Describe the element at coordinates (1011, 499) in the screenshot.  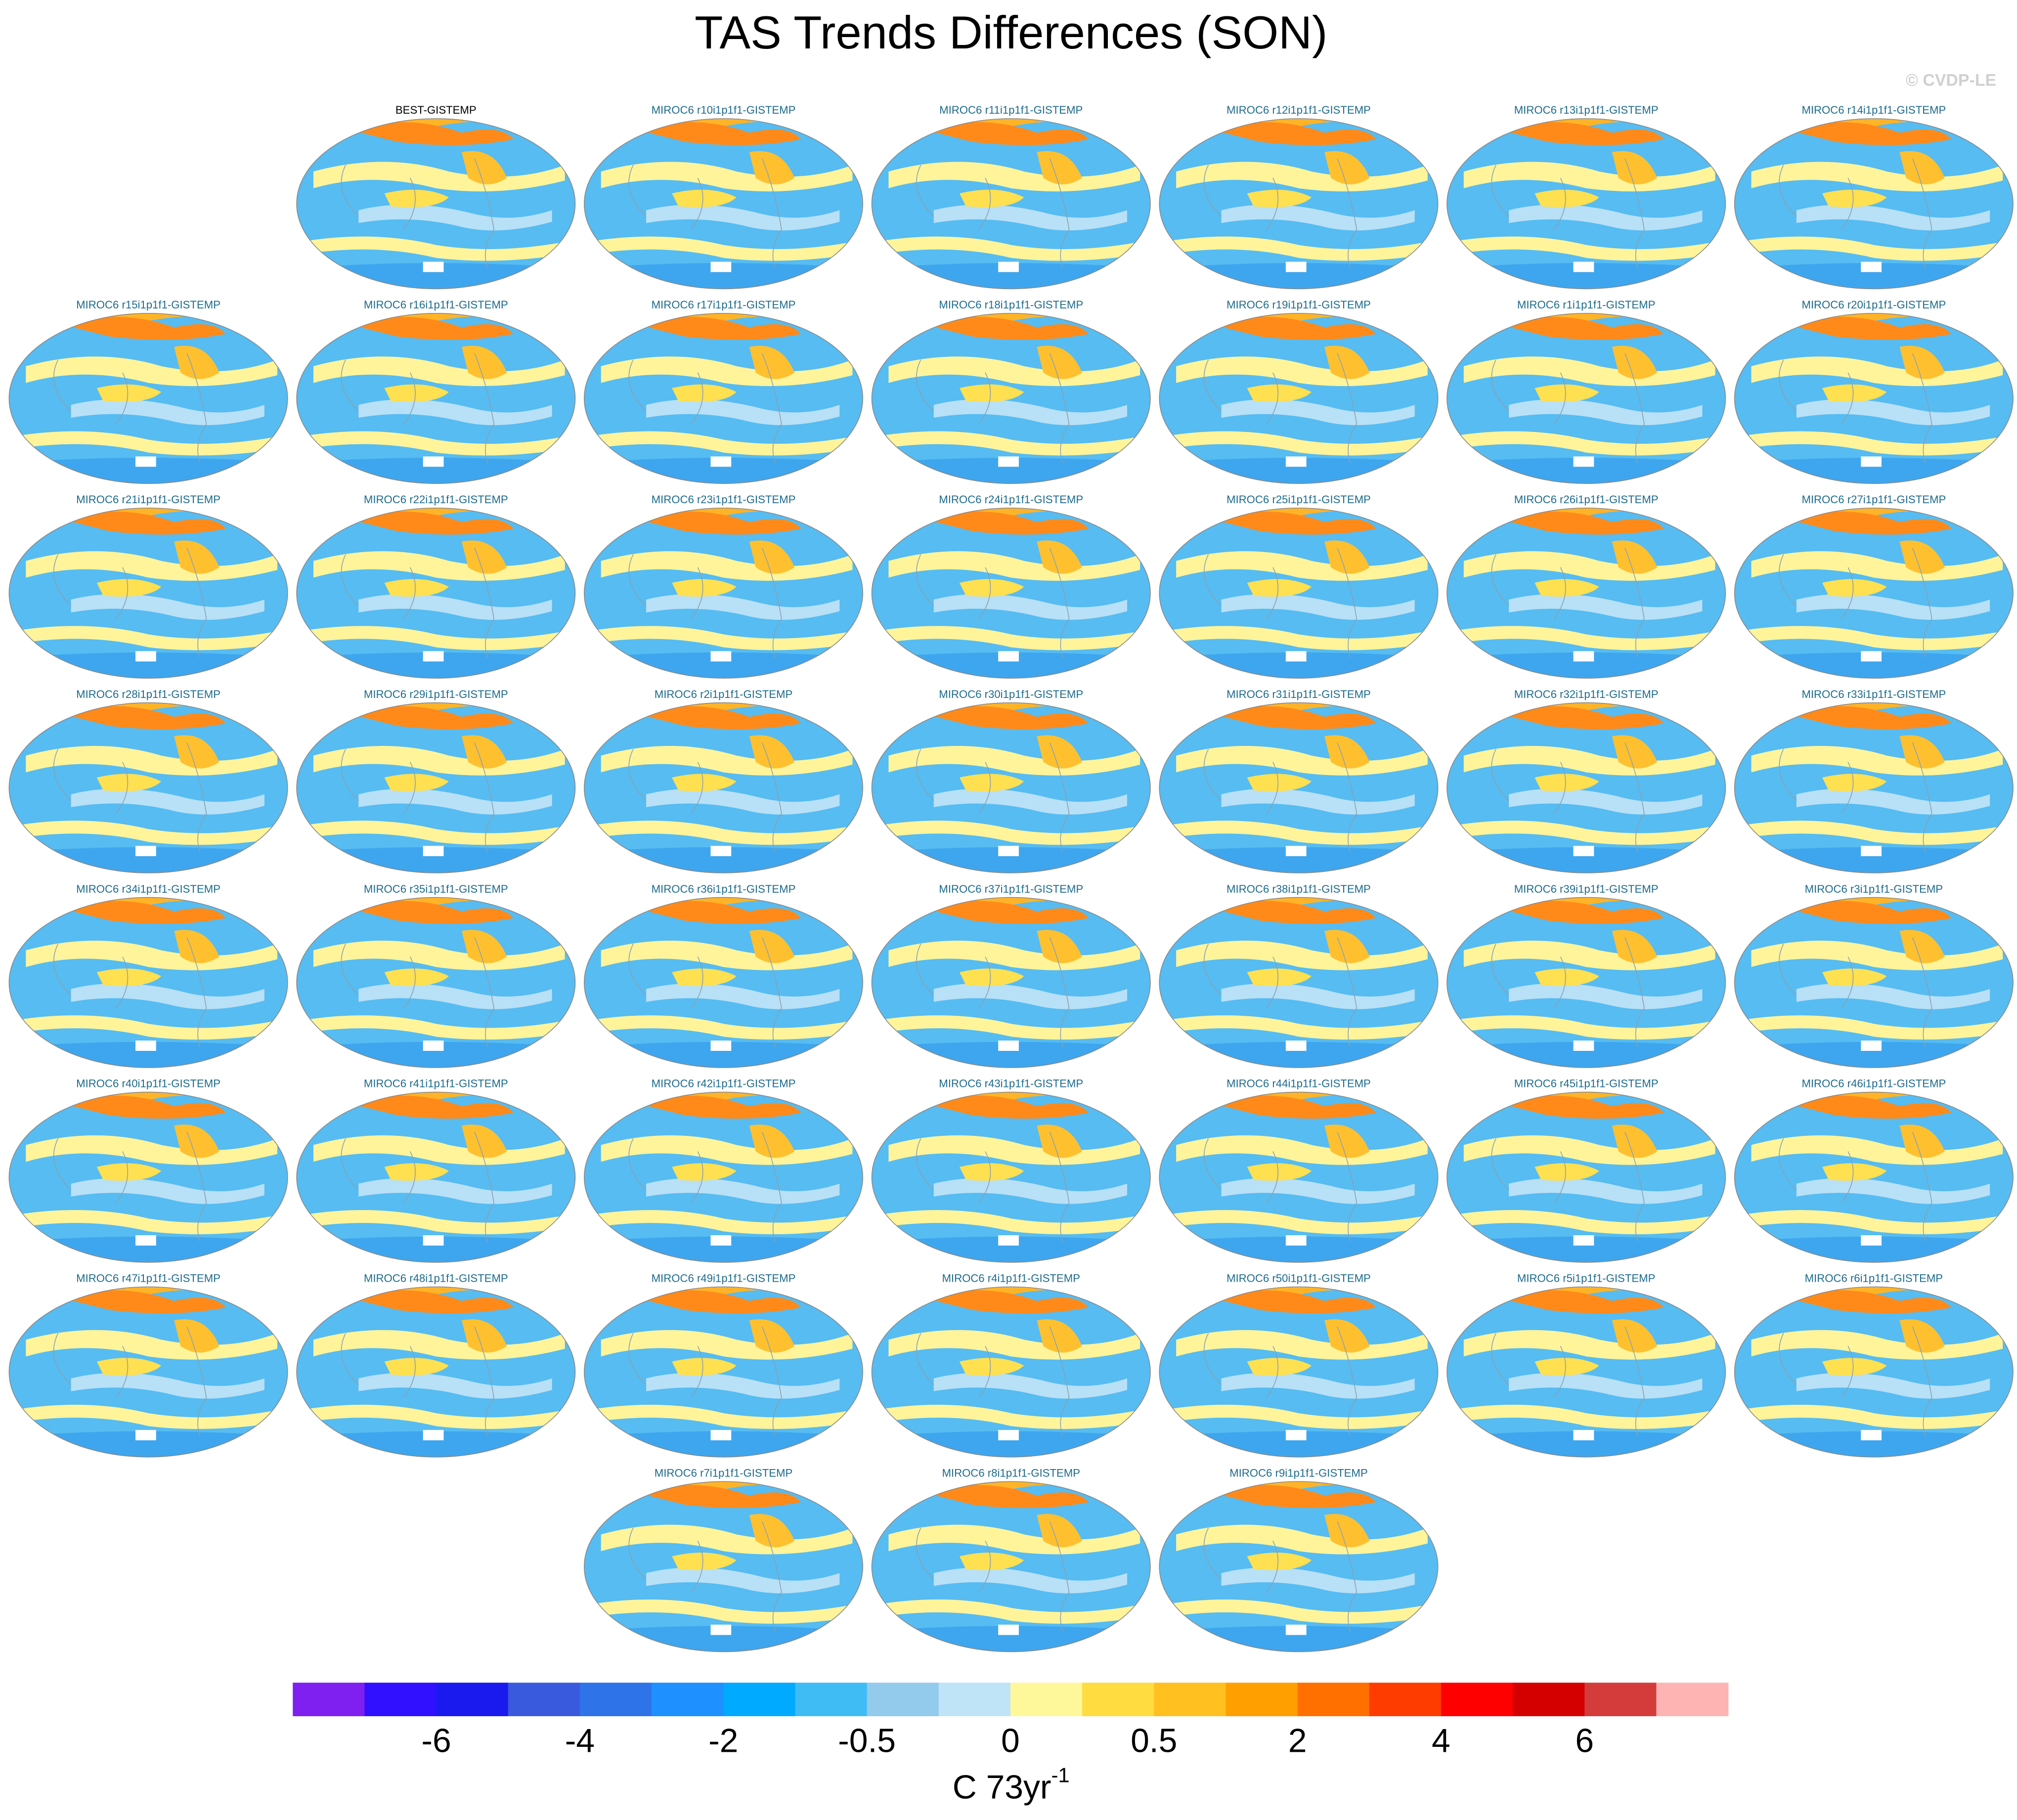
I see `panel-title: MIROC6 r24i1p1f1-GISTEMP` at that location.